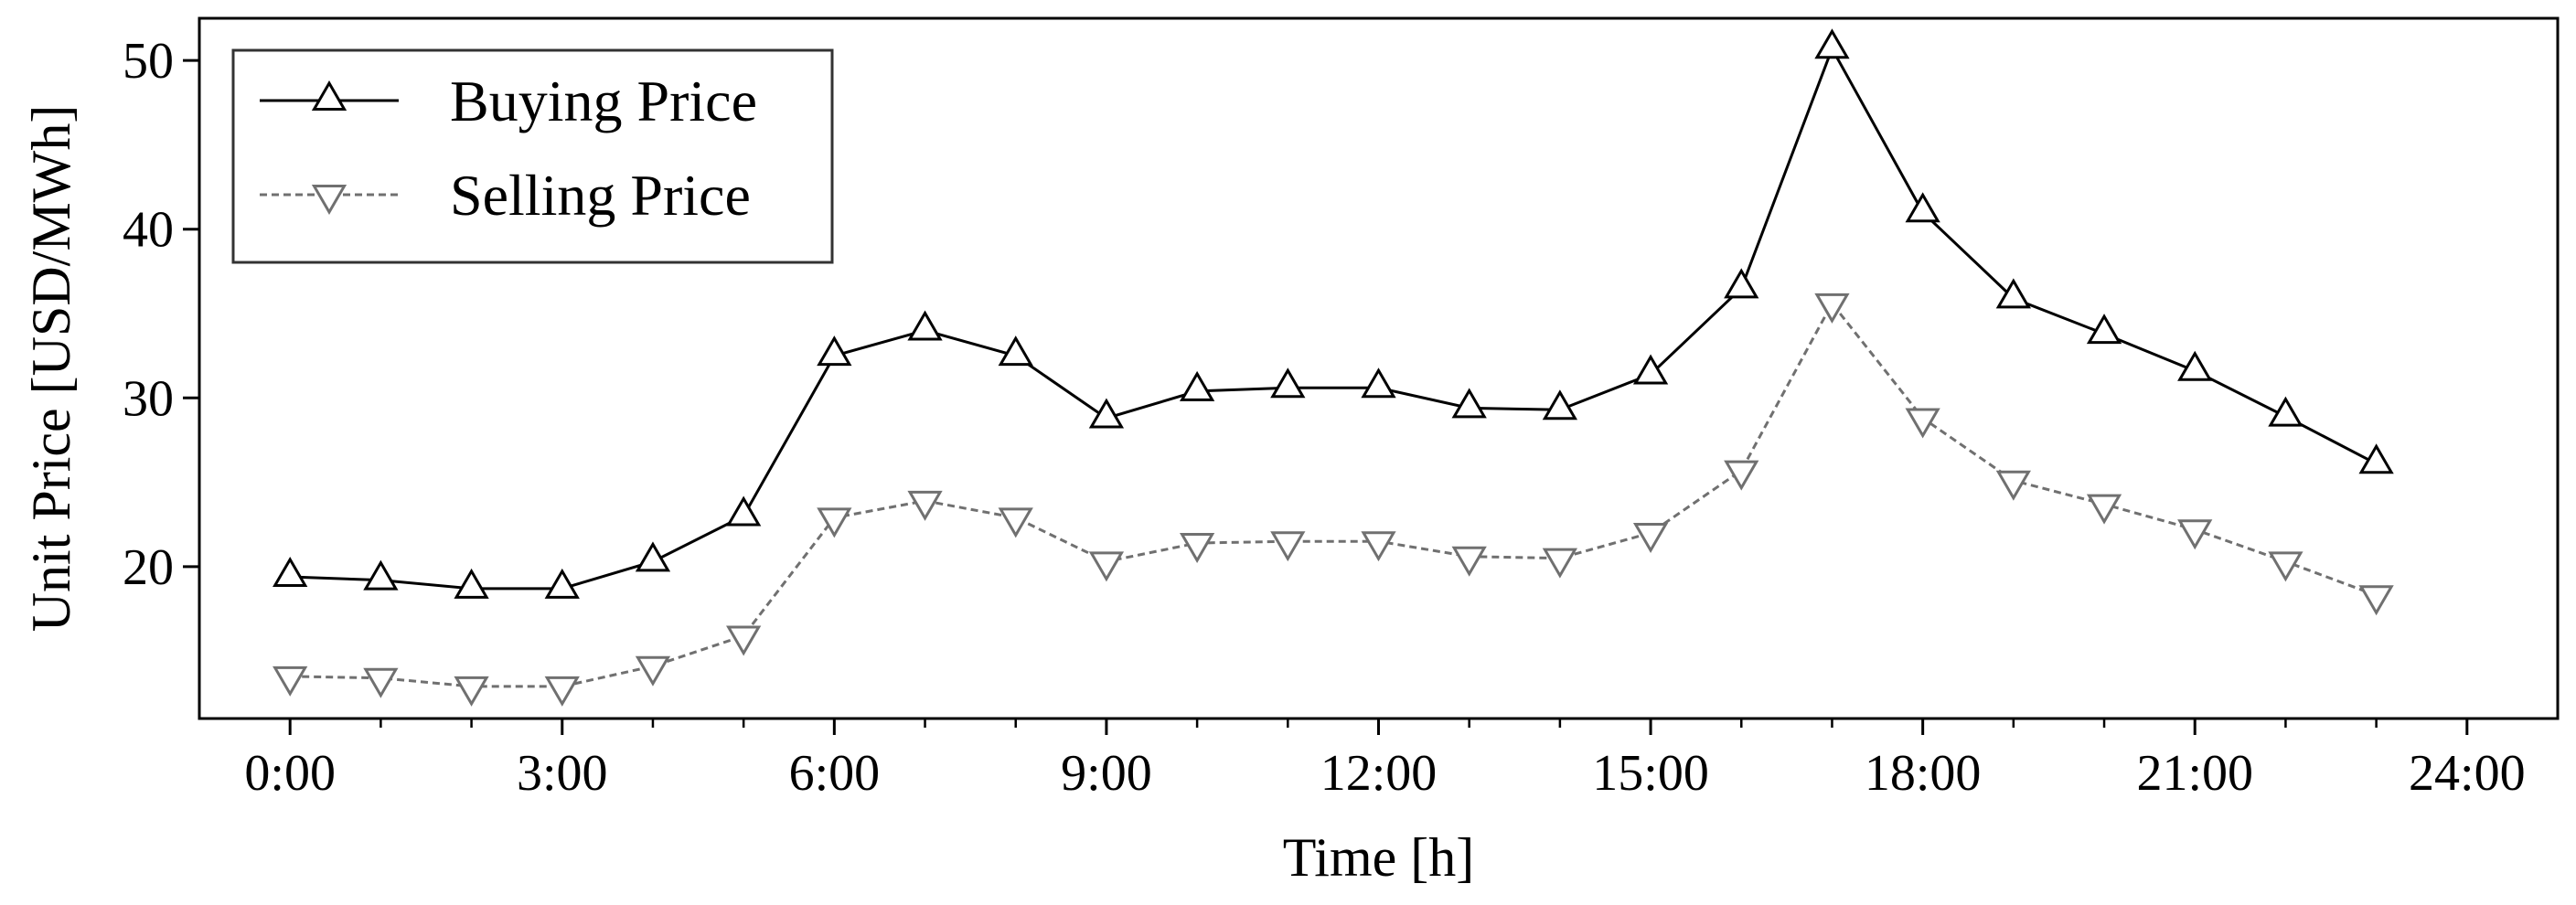 Image resolution: width=2576 pixels, height=905 pixels. I want to click on legend-marker-buying-price, so click(329, 96).